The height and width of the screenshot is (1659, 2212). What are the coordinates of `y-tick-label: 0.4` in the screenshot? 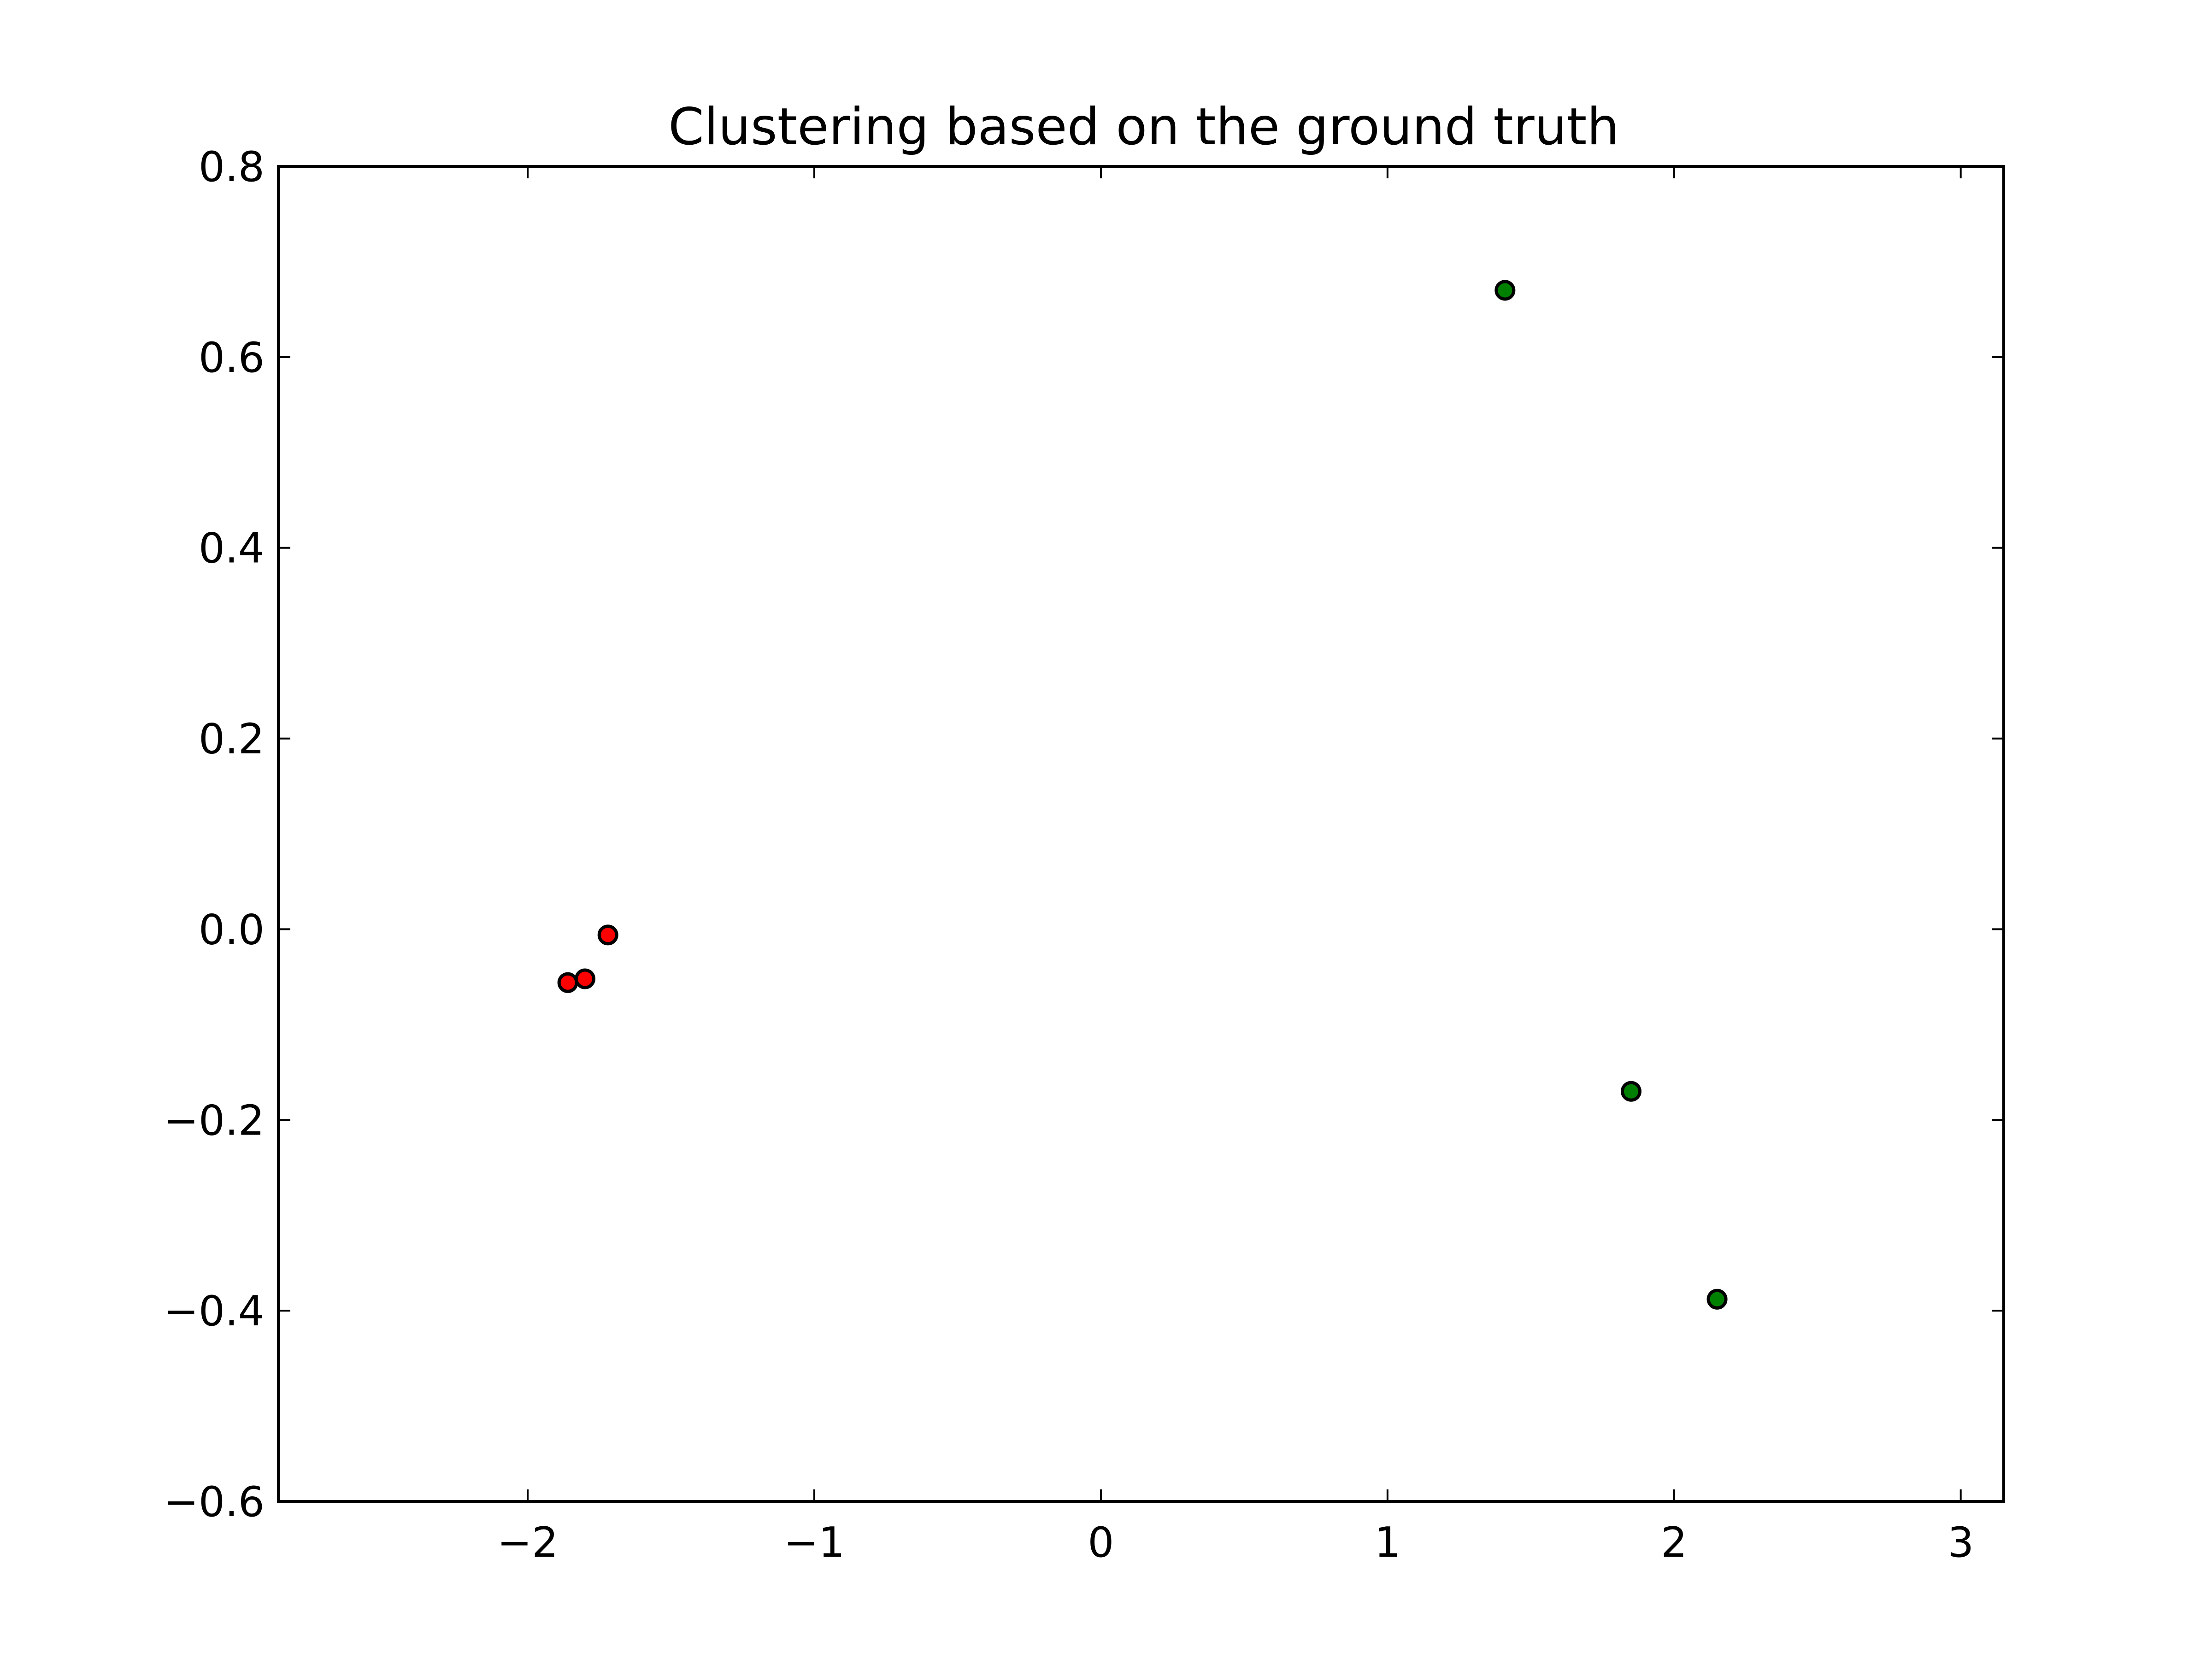 It's located at (232, 548).